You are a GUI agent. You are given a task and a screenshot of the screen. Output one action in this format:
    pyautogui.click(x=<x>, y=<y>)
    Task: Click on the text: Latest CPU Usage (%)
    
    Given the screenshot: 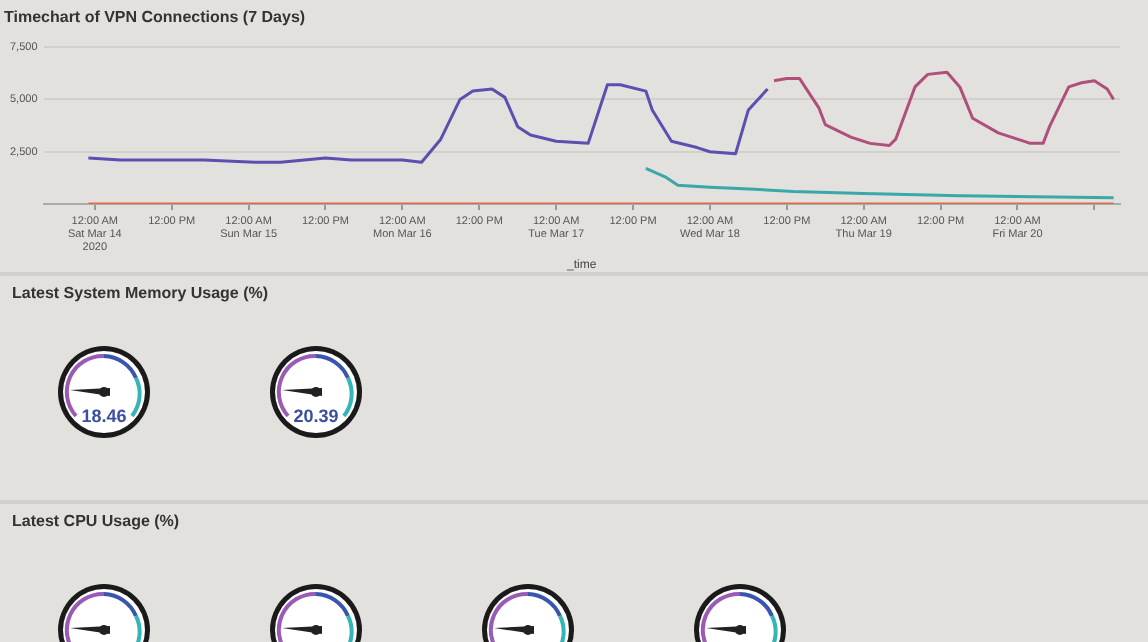 What is the action you would take?
    pyautogui.click(x=96, y=521)
    